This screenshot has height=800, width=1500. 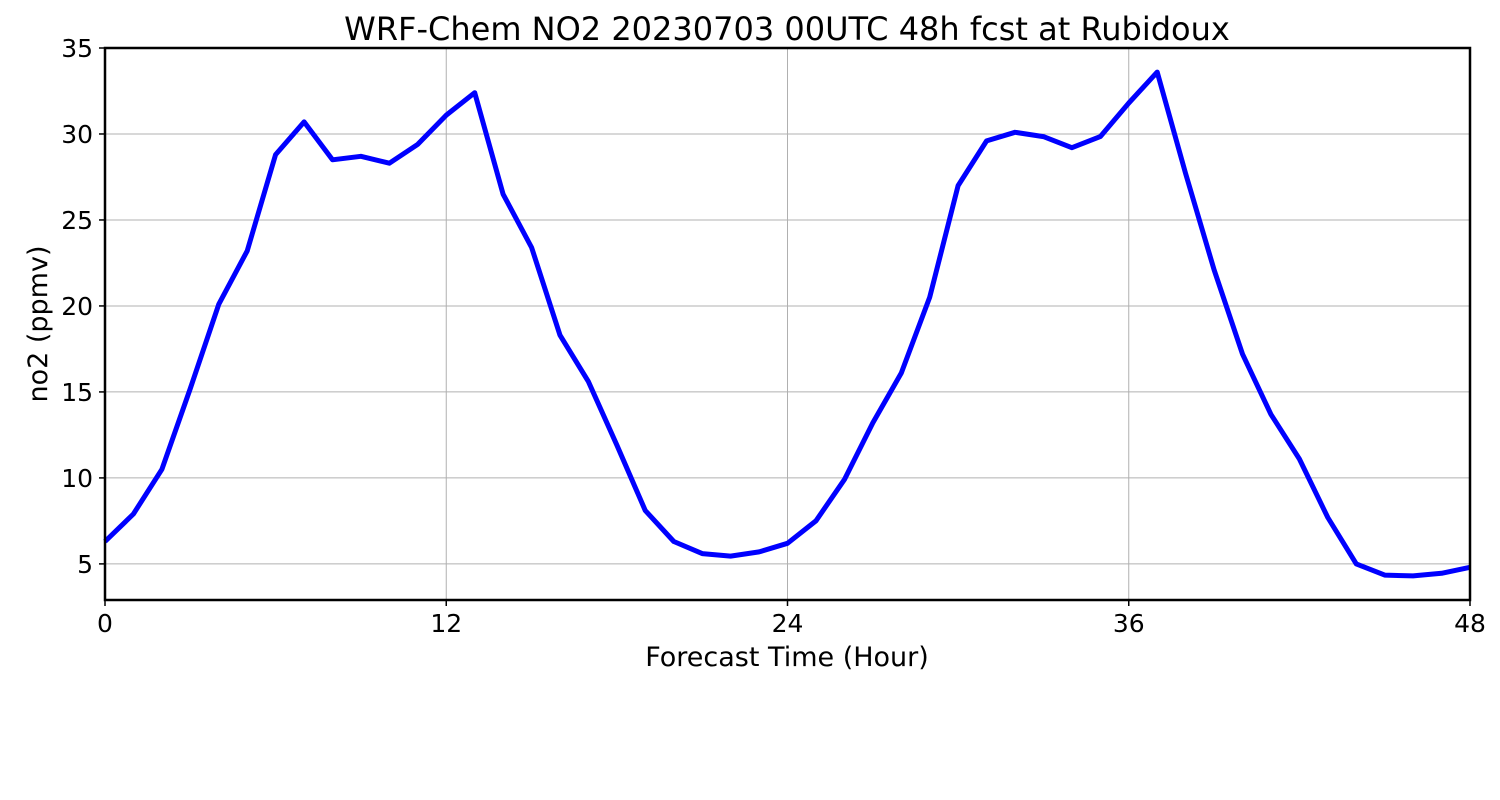 What do you see at coordinates (105, 623) in the screenshot?
I see `x-tick-label: 0` at bounding box center [105, 623].